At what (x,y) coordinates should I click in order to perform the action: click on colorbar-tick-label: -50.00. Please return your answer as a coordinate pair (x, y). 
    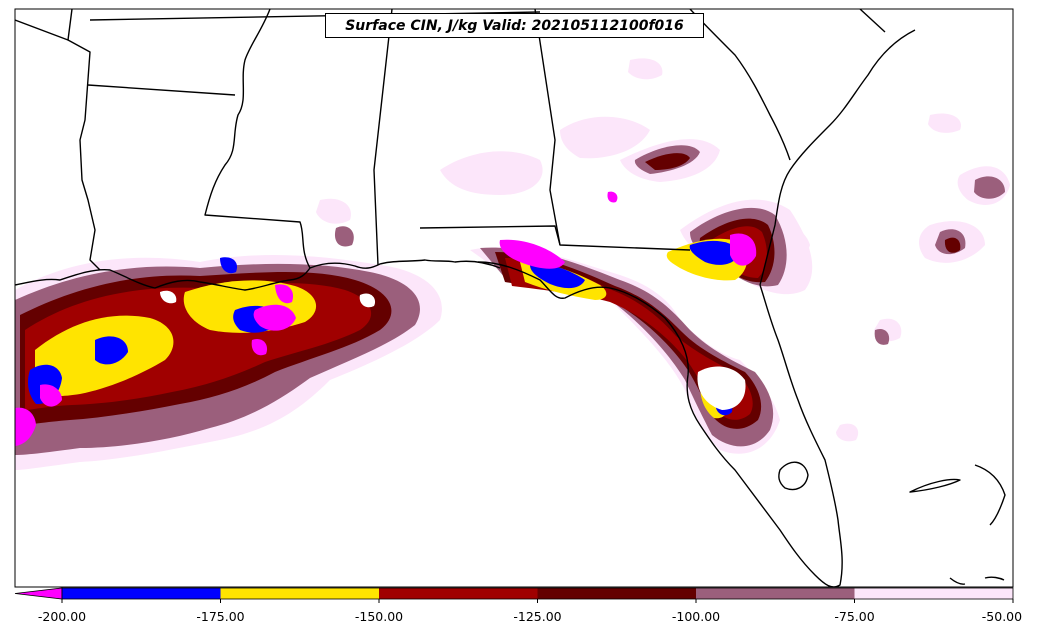
    Looking at the image, I should click on (1002, 616).